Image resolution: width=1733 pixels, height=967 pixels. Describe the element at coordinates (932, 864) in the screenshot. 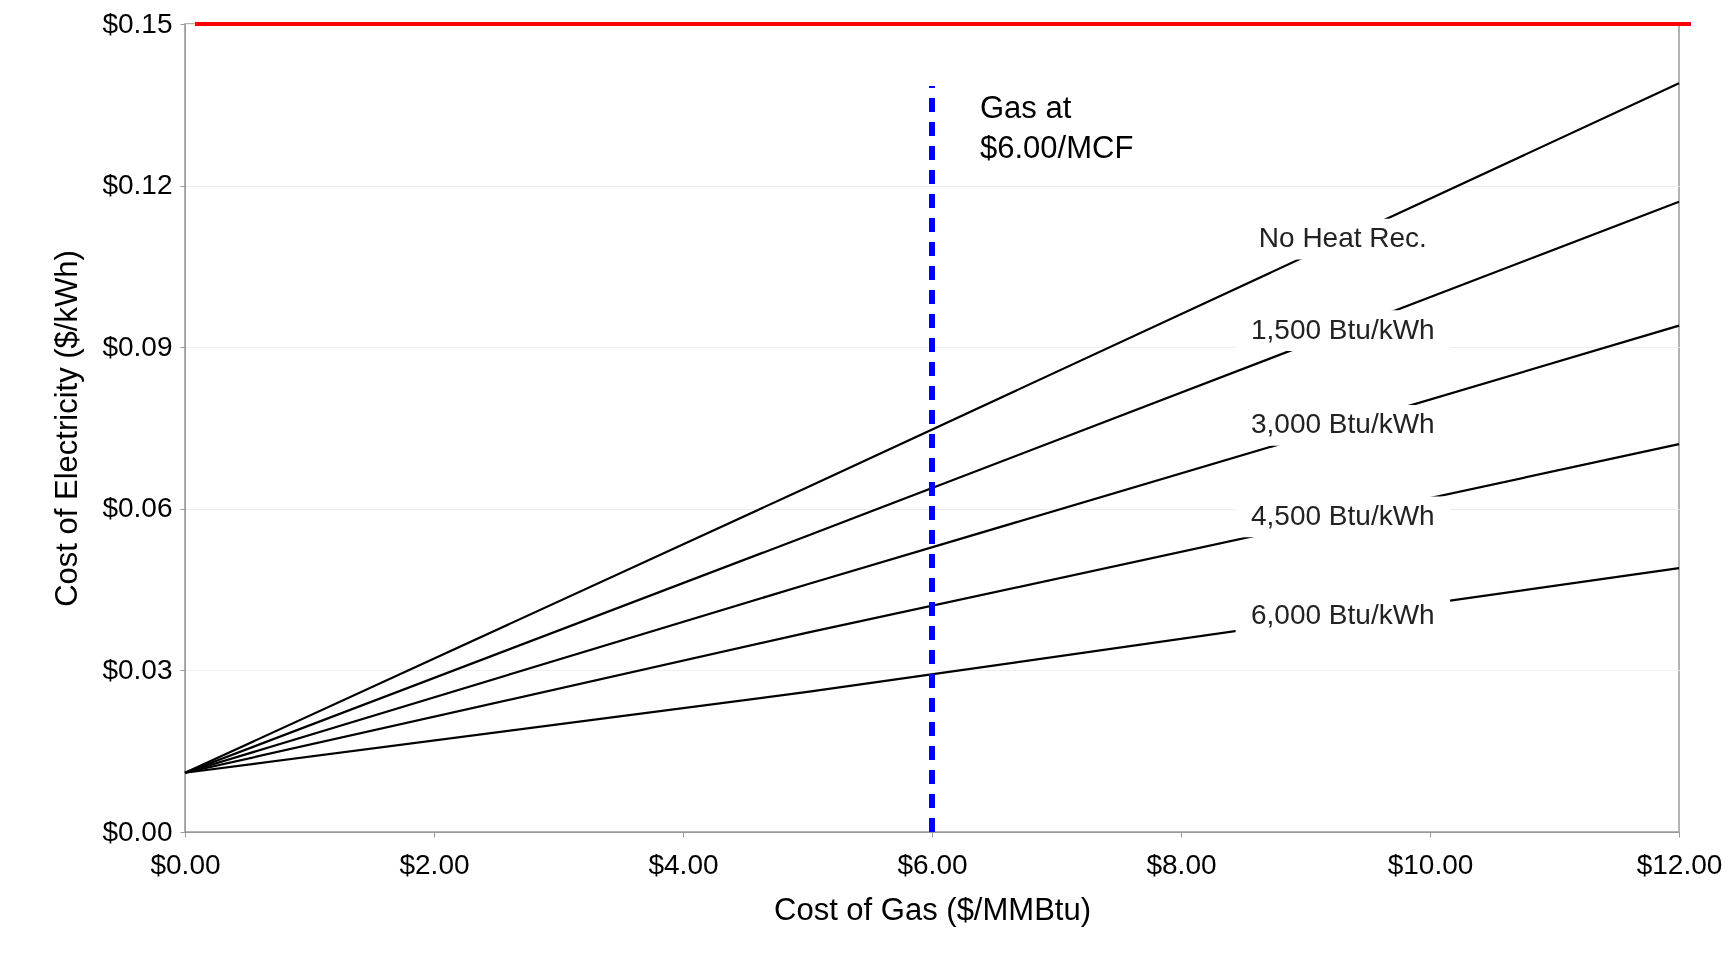

I see `x-tick-label: $6.00` at that location.